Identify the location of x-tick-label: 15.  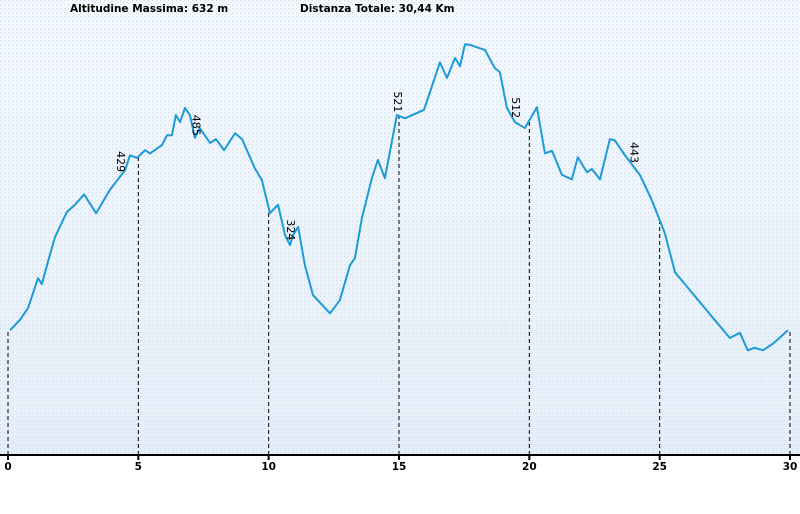
(399, 467).